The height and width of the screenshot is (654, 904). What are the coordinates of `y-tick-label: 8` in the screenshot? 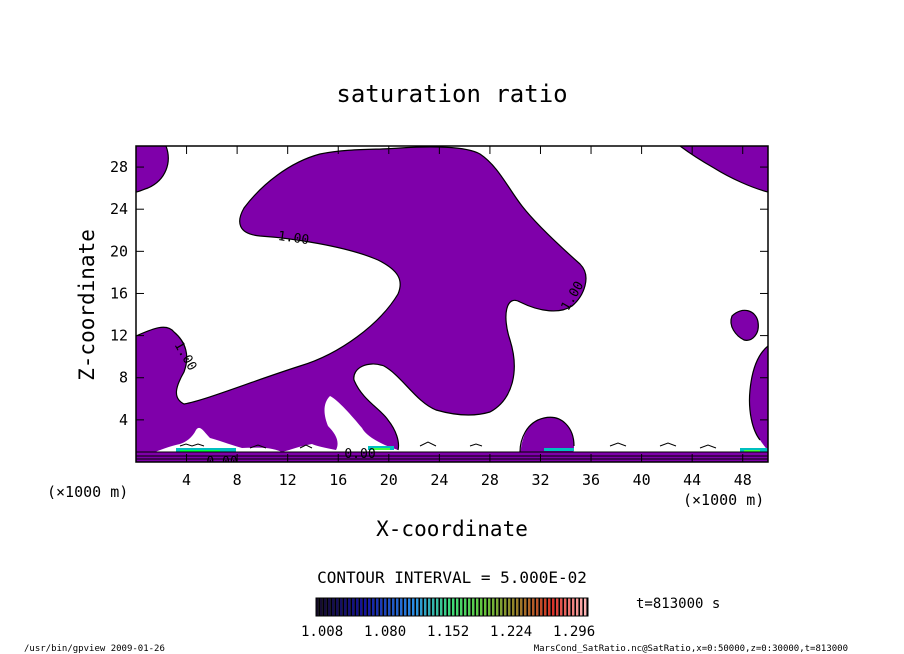 It's located at (123, 378).